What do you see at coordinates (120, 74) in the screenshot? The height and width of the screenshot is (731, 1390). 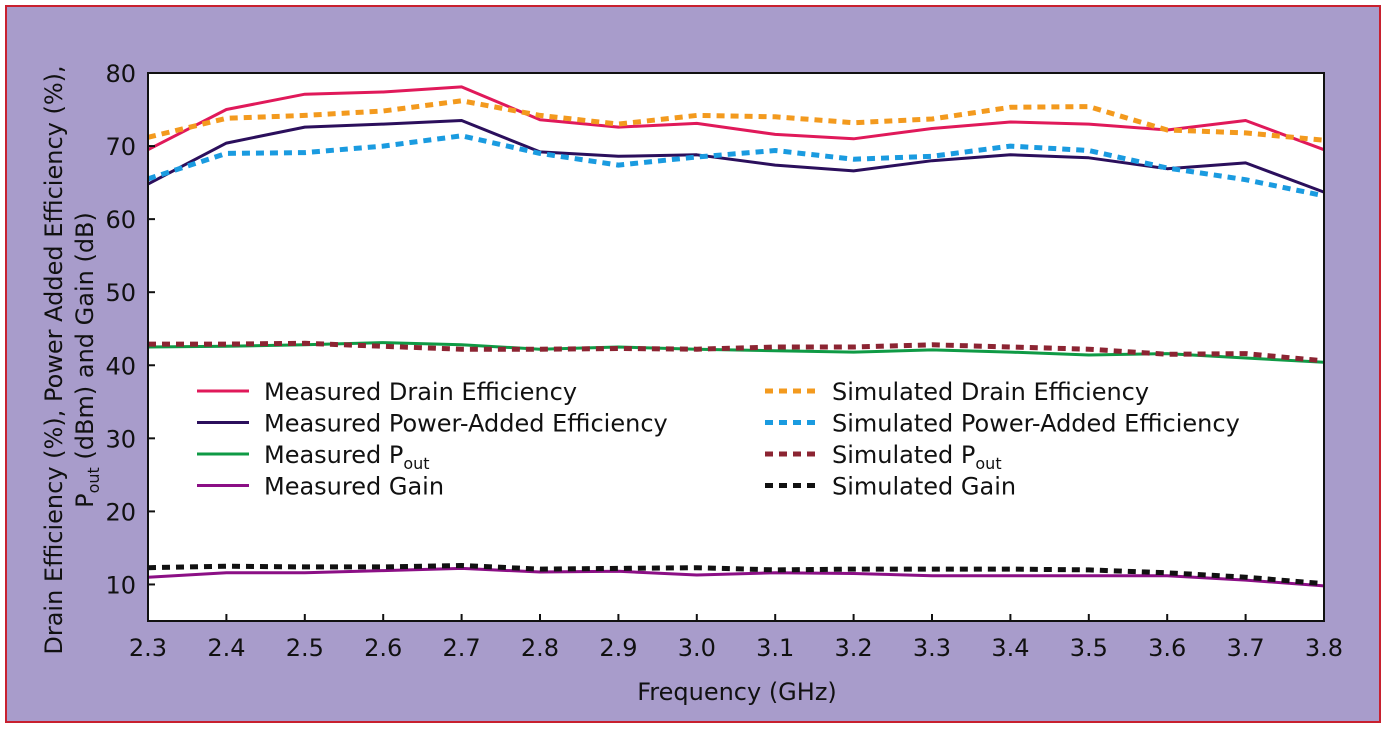 I see `y-tick-label: 80` at bounding box center [120, 74].